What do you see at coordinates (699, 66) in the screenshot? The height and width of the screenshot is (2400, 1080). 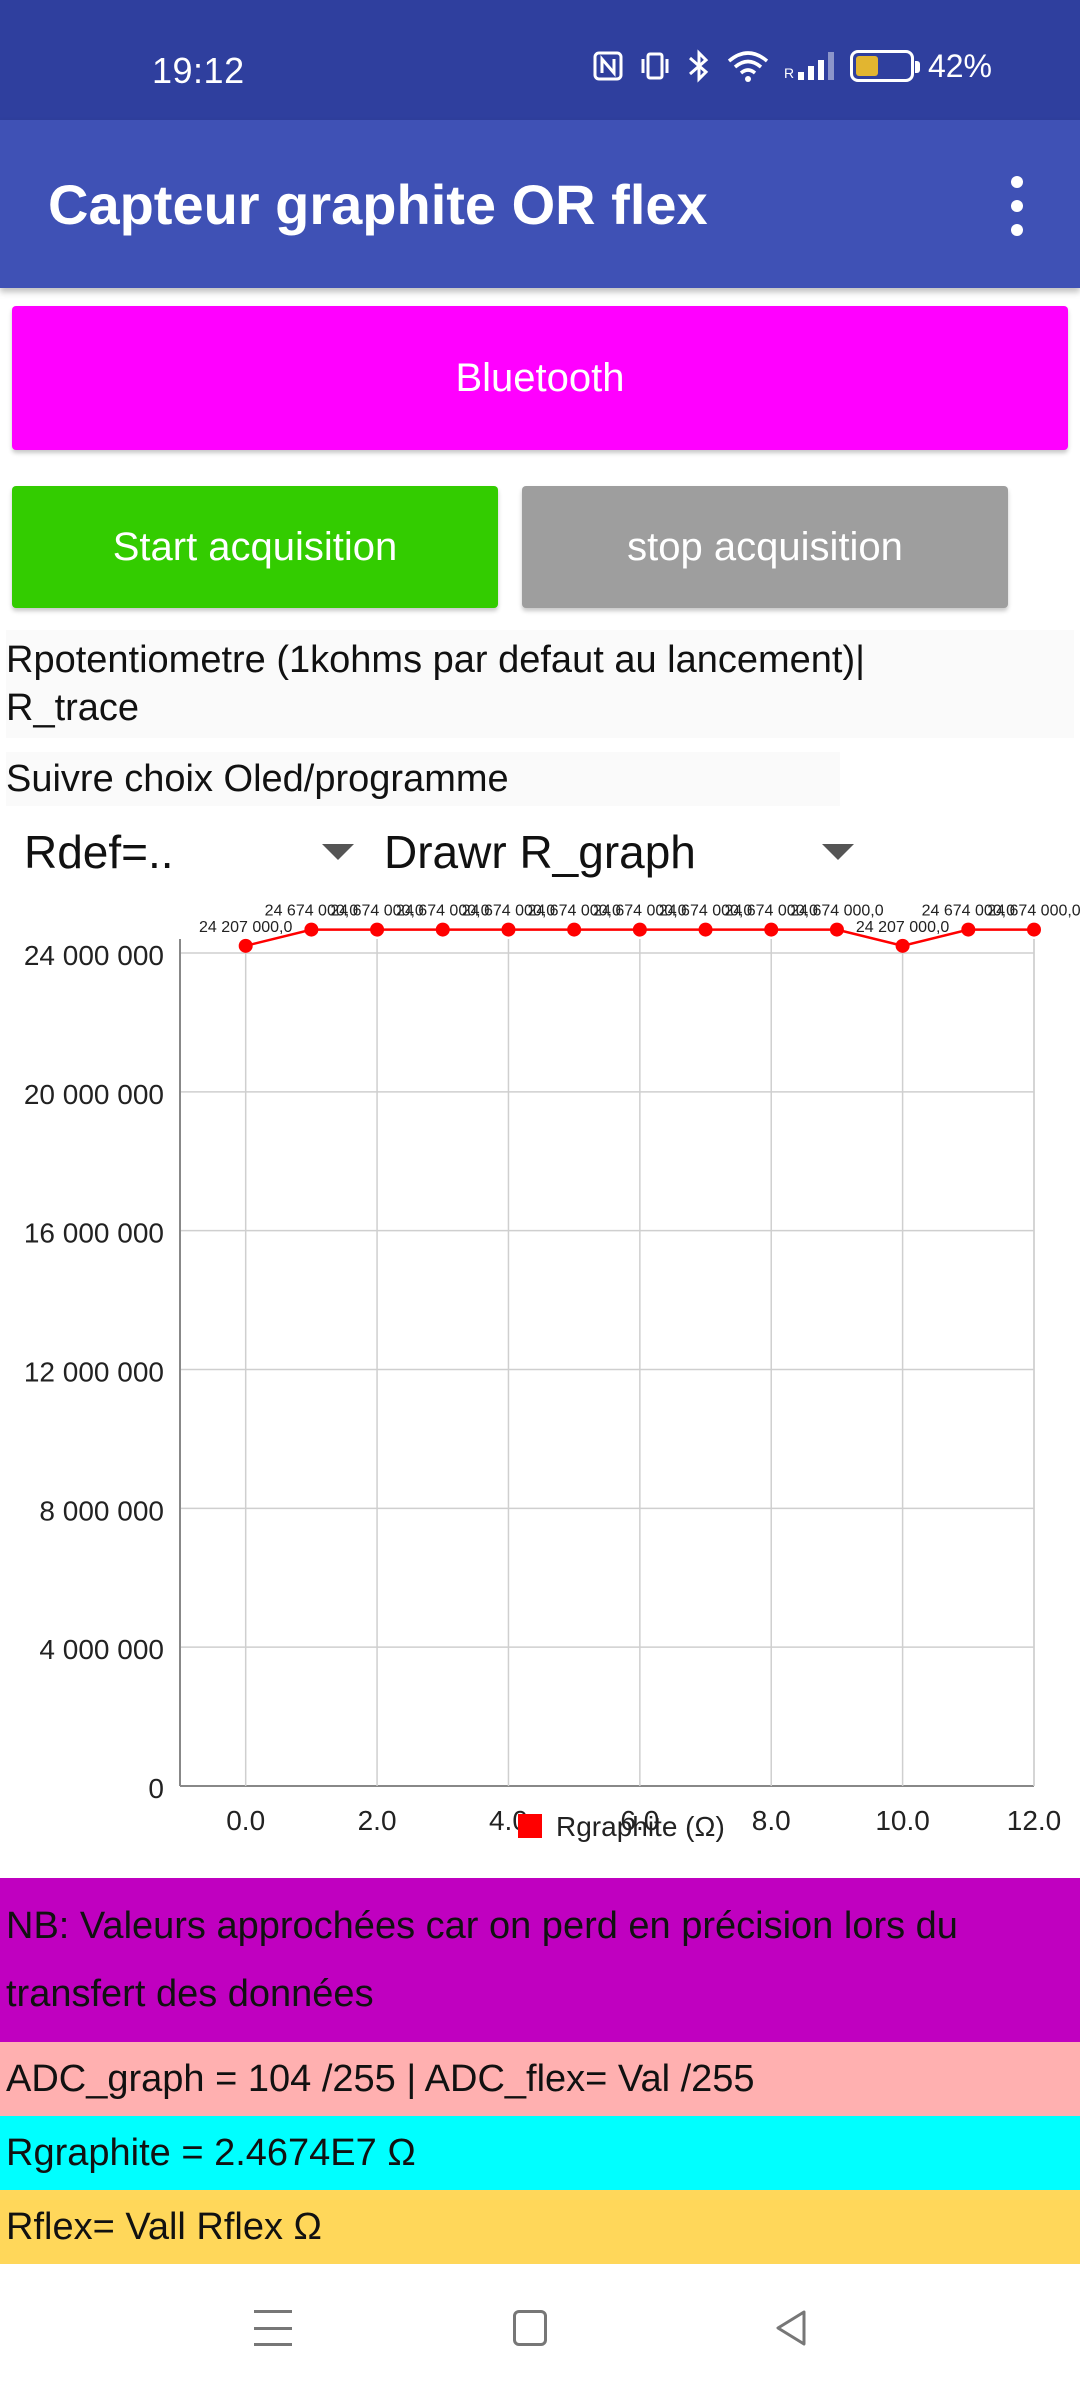 I see `bluetooth-icon` at bounding box center [699, 66].